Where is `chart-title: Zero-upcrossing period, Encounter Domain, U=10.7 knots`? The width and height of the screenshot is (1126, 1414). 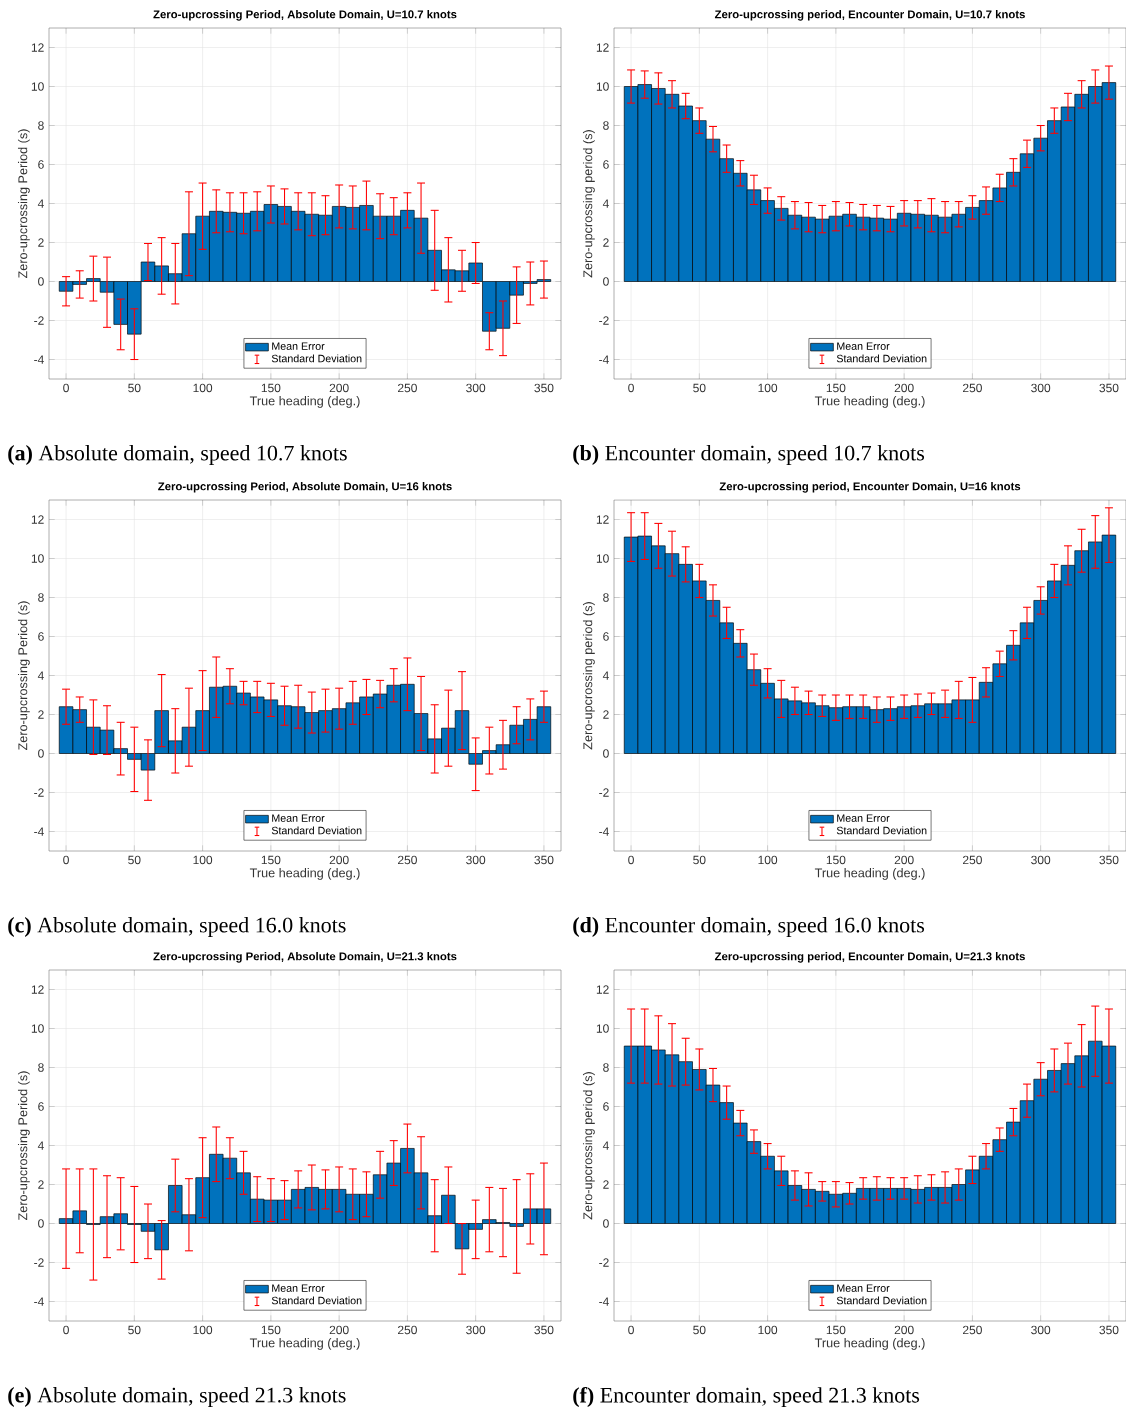
chart-title: Zero-upcrossing period, Encounter Domain, U=10.7 knots is located at coordinates (869, 15).